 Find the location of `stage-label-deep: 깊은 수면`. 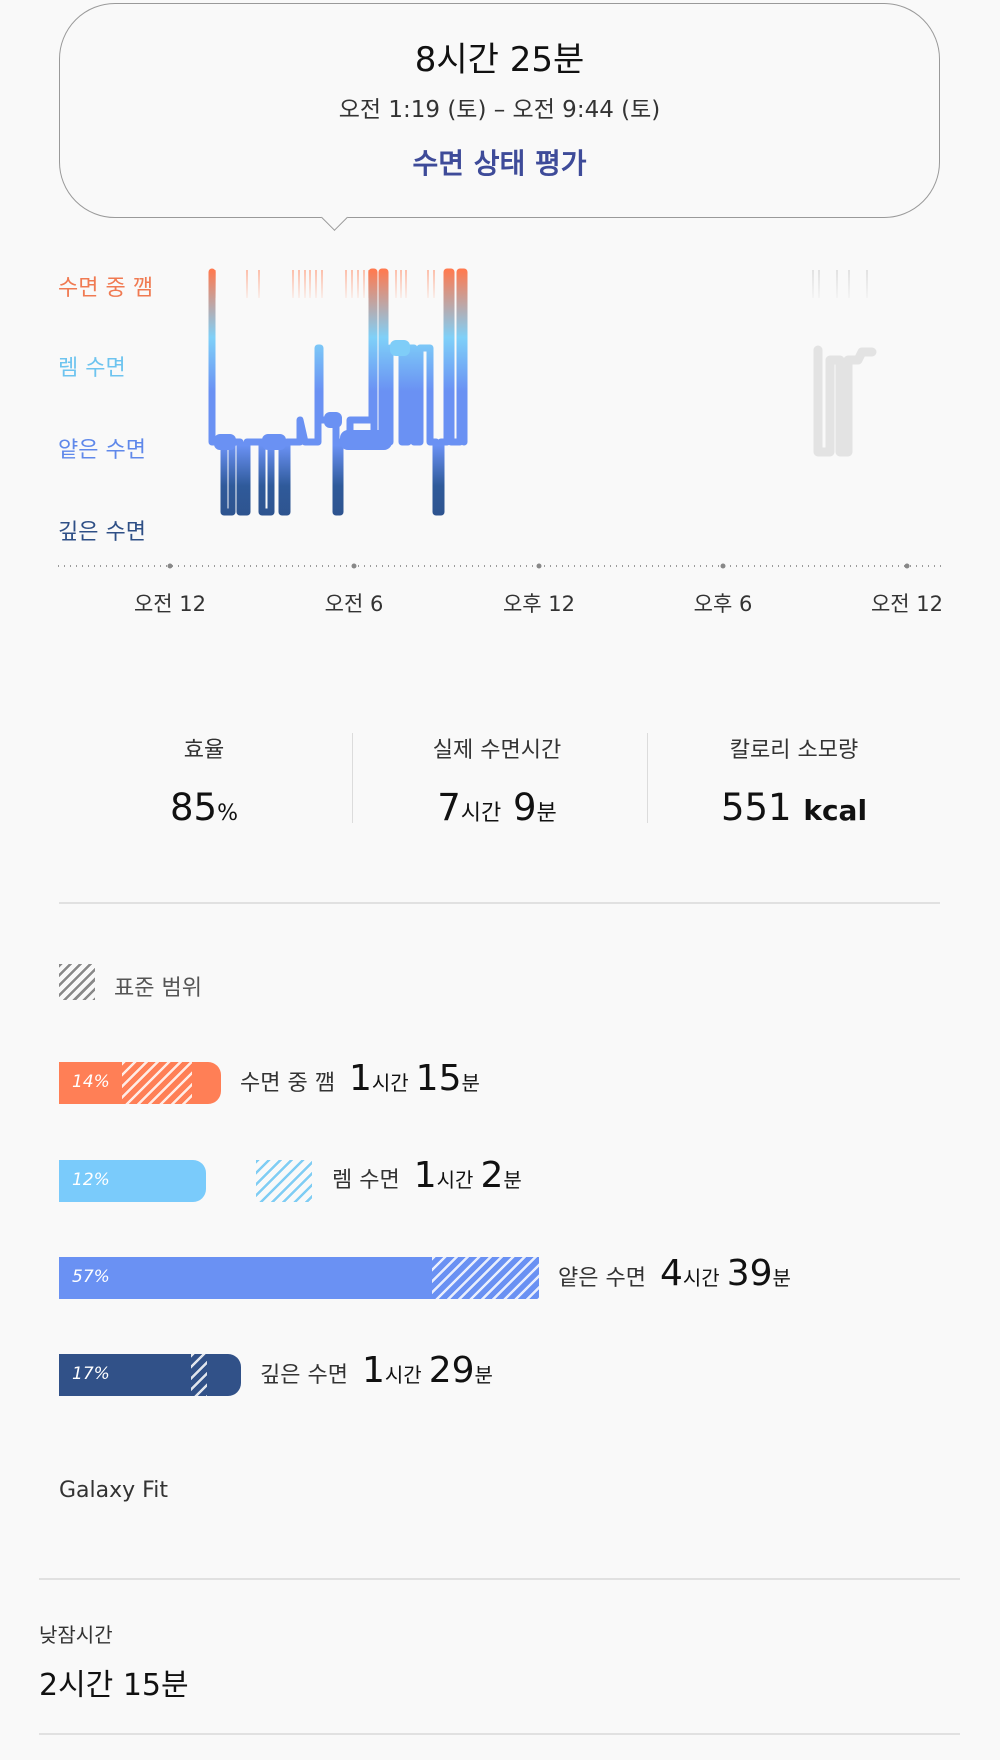

stage-label-deep: 깊은 수면 is located at coordinates (102, 532).